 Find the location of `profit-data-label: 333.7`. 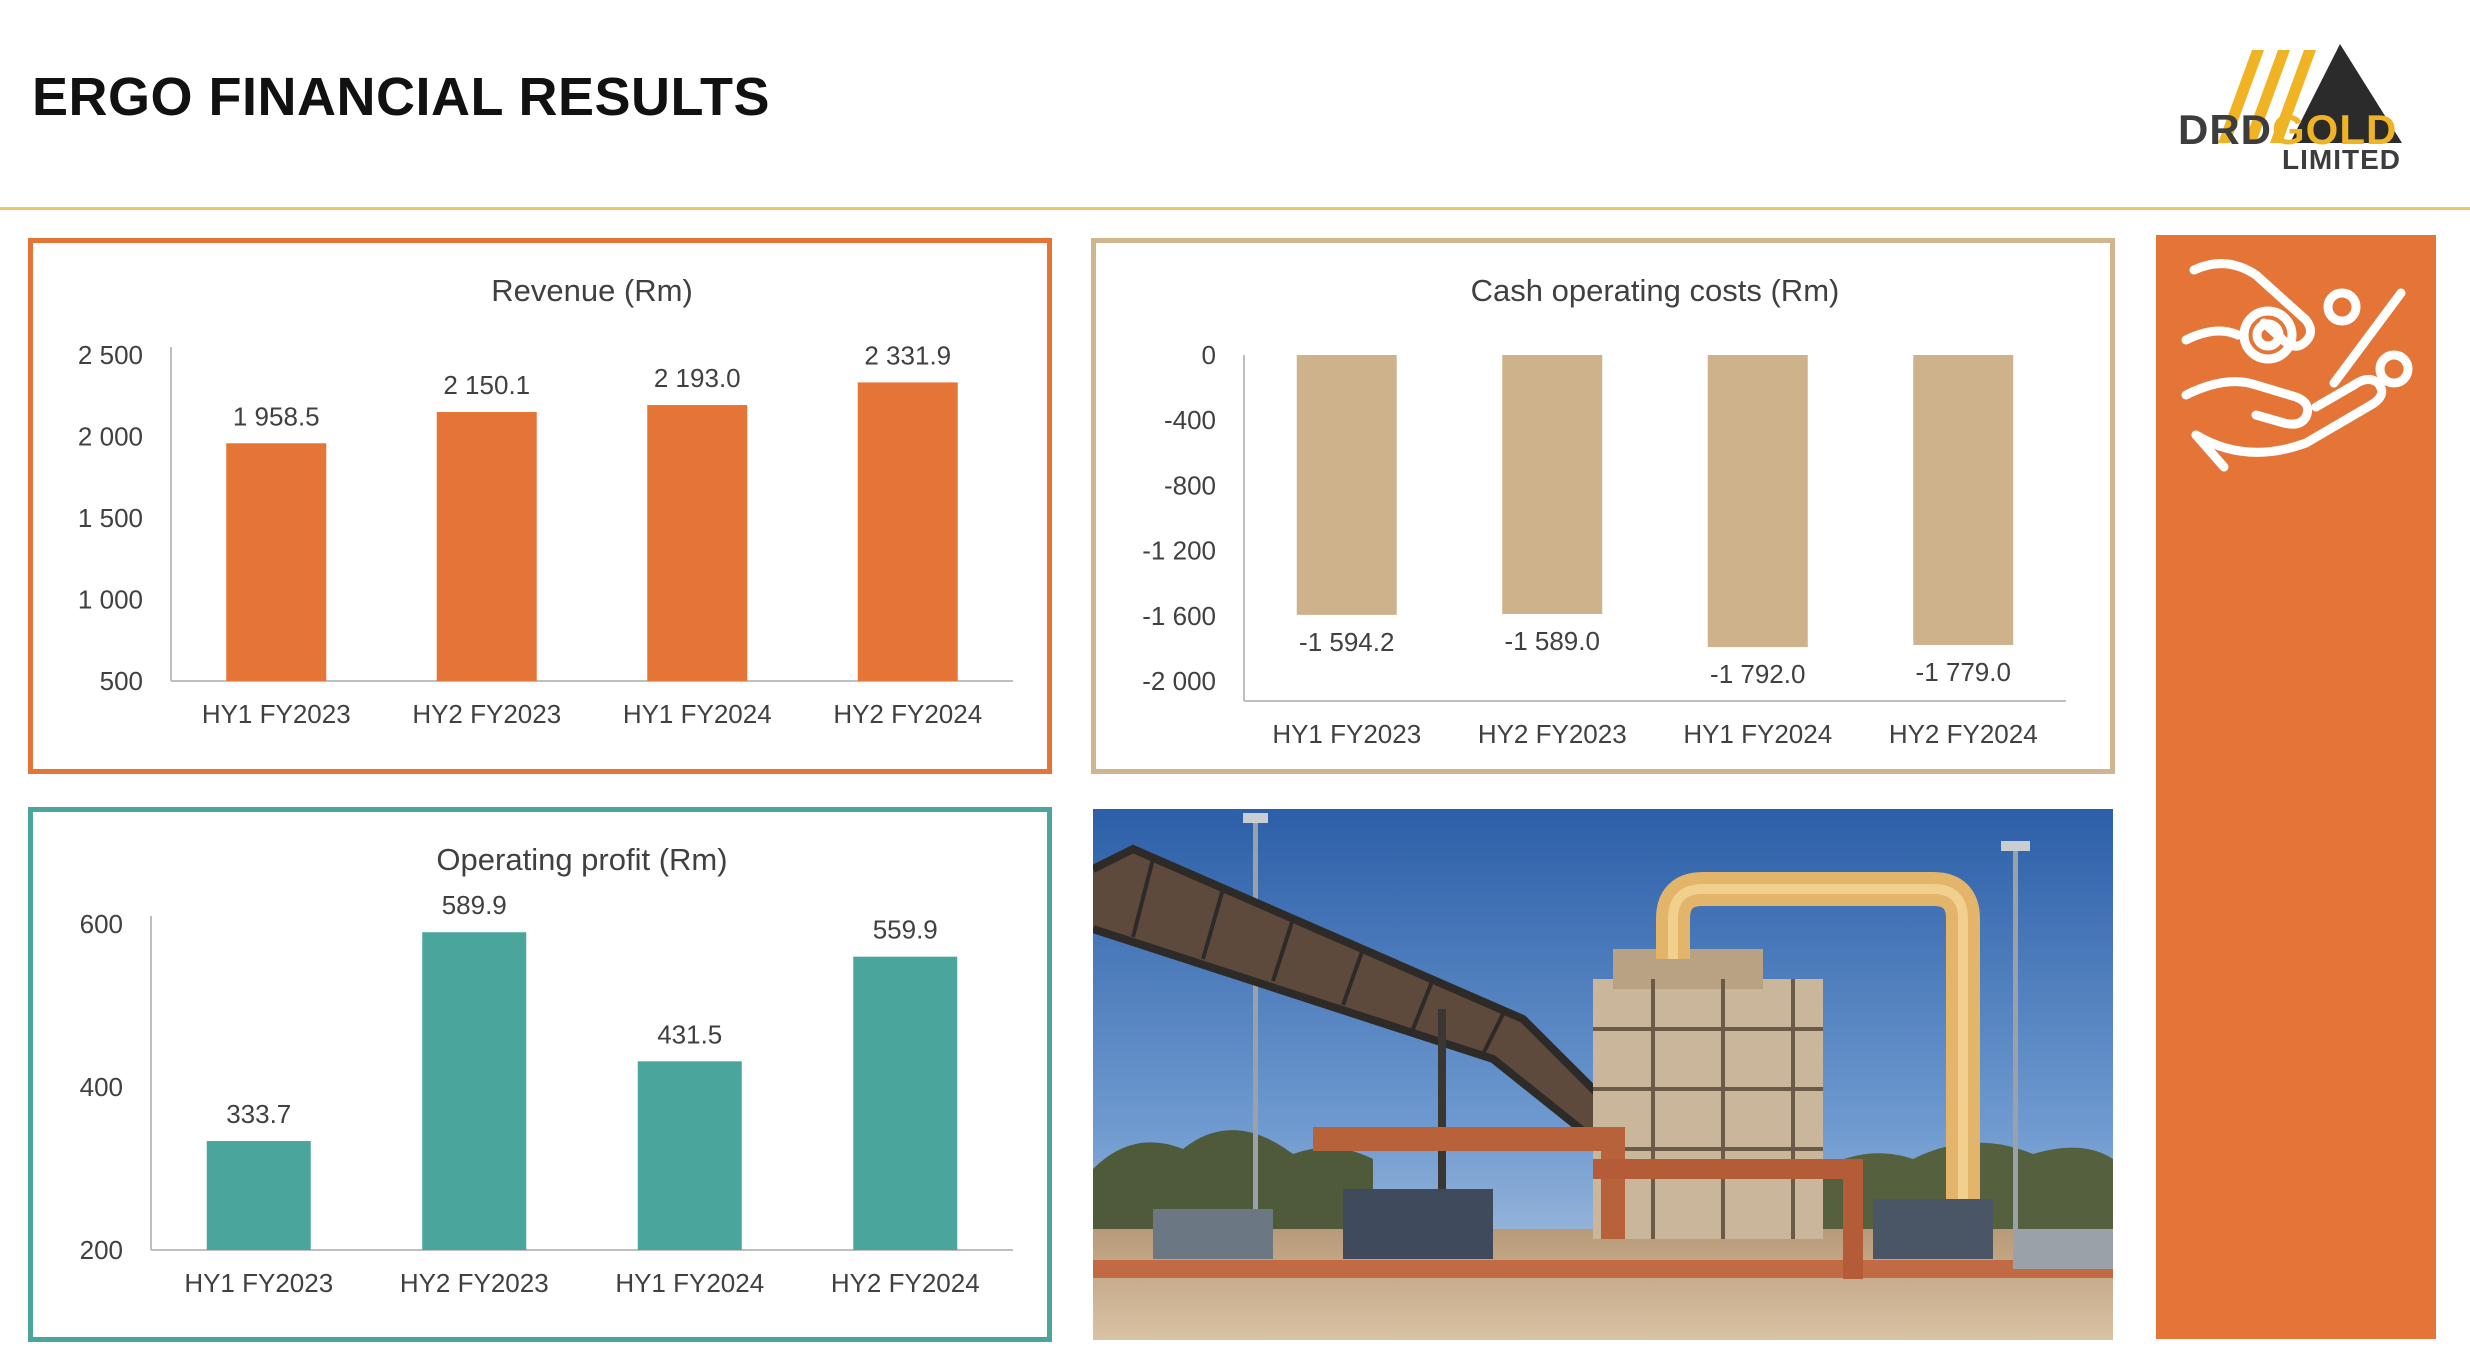

profit-data-label: 333.7 is located at coordinates (258, 1114).